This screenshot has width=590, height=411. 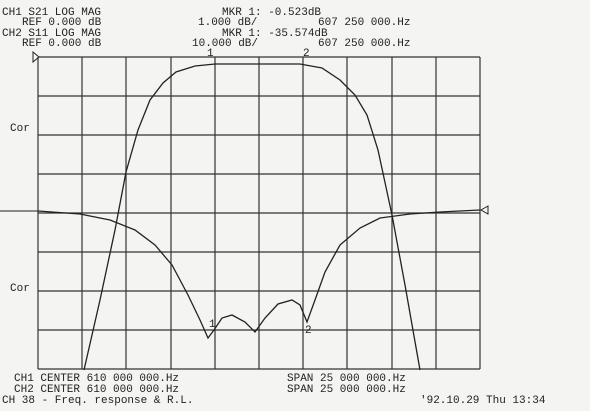 I want to click on ch2-span: SPAN 25 000 000.Hz, so click(x=346, y=390).